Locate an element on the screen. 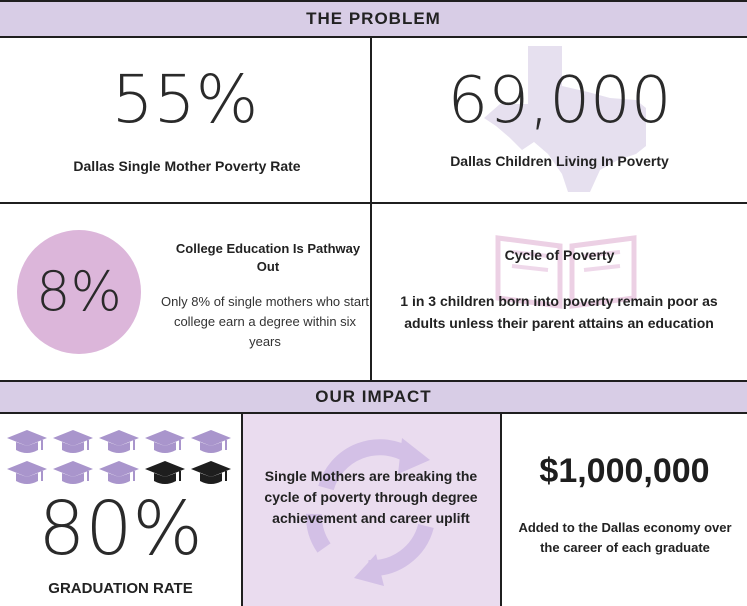 This screenshot has height=606, width=747. problem-header: THE PROBLEM is located at coordinates (373, 19).